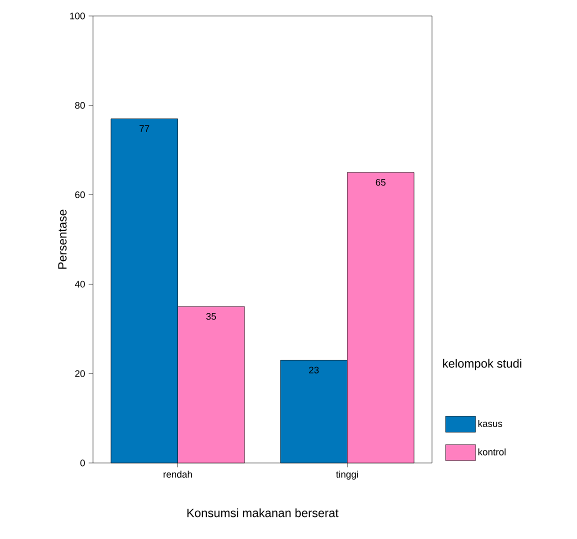  I want to click on data-label: 65, so click(381, 182).